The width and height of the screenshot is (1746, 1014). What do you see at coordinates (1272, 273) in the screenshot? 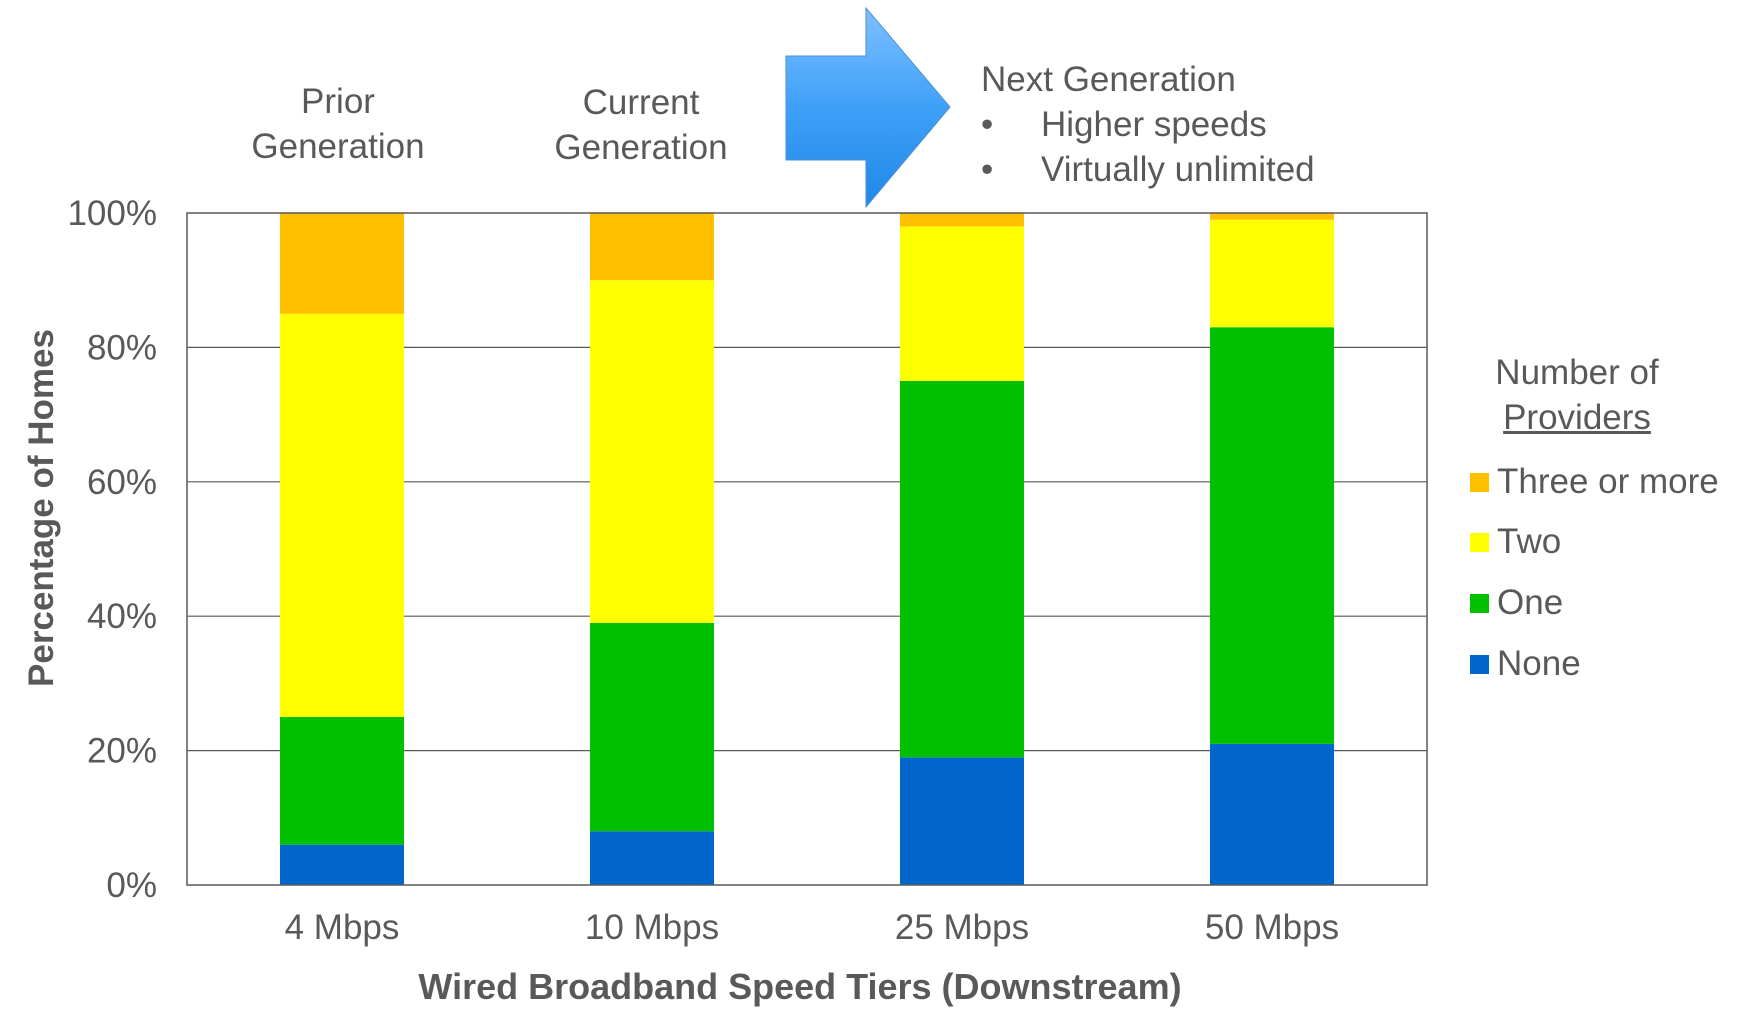
I see `bar-segment-two-50-mbps` at bounding box center [1272, 273].